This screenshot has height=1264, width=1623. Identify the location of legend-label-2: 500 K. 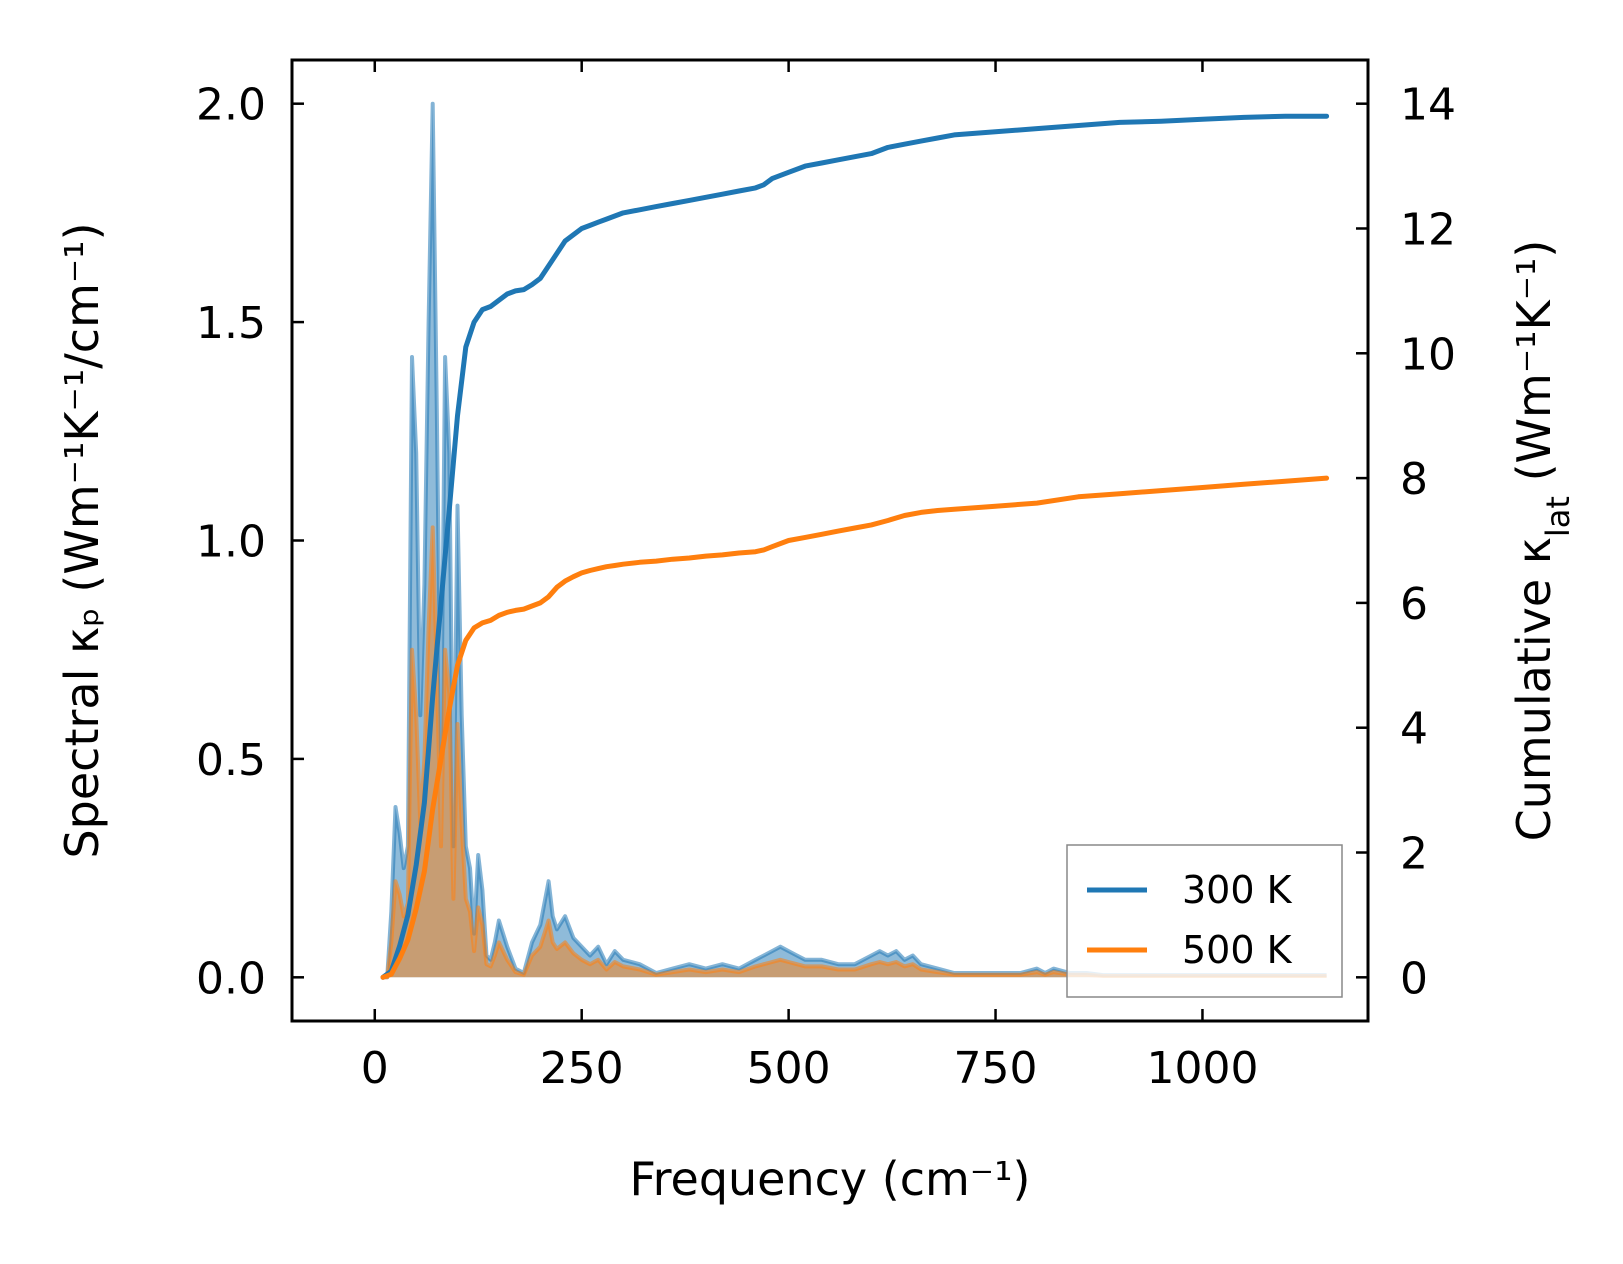
(1237, 950).